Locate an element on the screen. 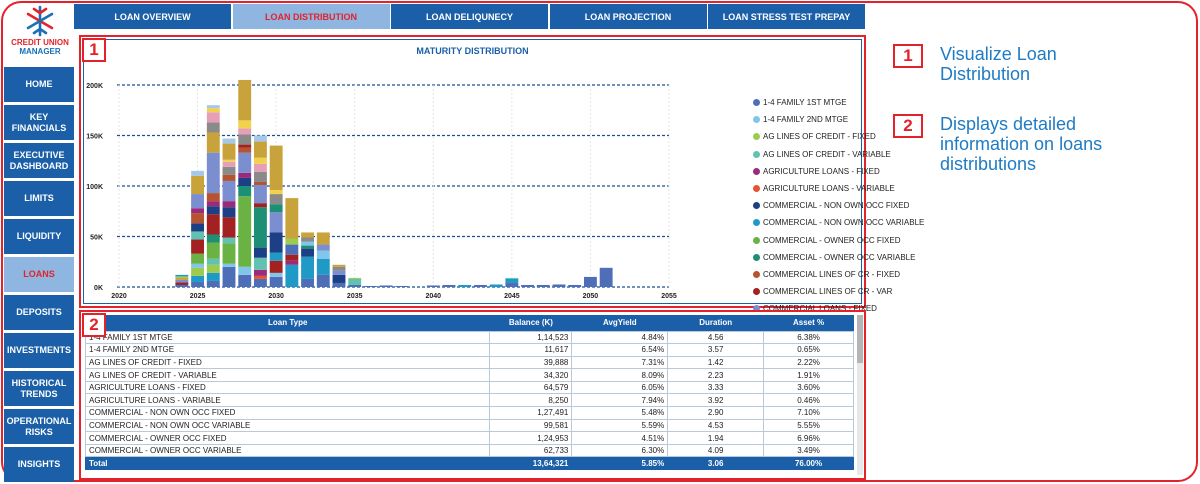 This screenshot has height=484, width=1200. legend-label: COMMERCIAL LOANS - FIXED is located at coordinates (820, 309).